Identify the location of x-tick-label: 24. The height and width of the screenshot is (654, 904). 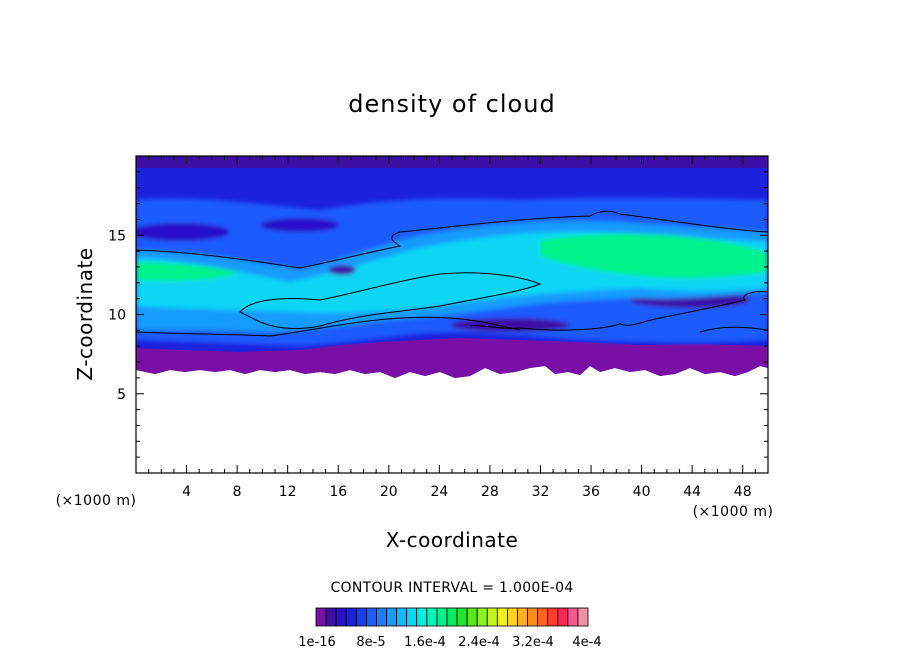
(439, 492).